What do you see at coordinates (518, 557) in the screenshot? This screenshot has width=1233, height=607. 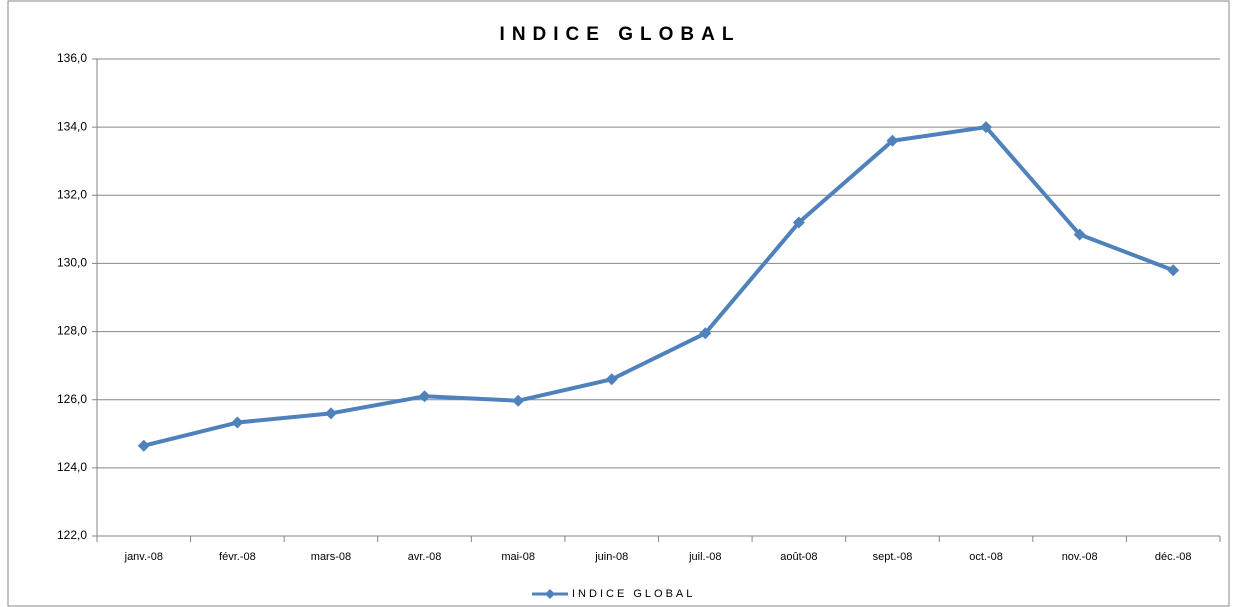 I see `x-tick-label: mai-08` at bounding box center [518, 557].